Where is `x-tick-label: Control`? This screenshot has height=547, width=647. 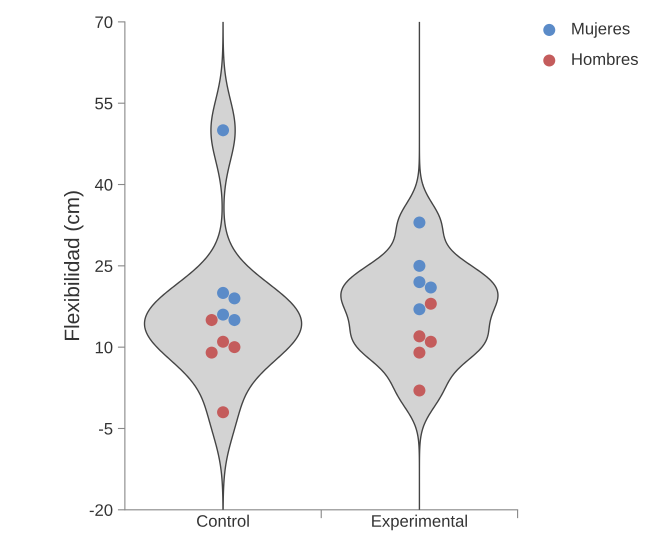 x-tick-label: Control is located at coordinates (223, 520).